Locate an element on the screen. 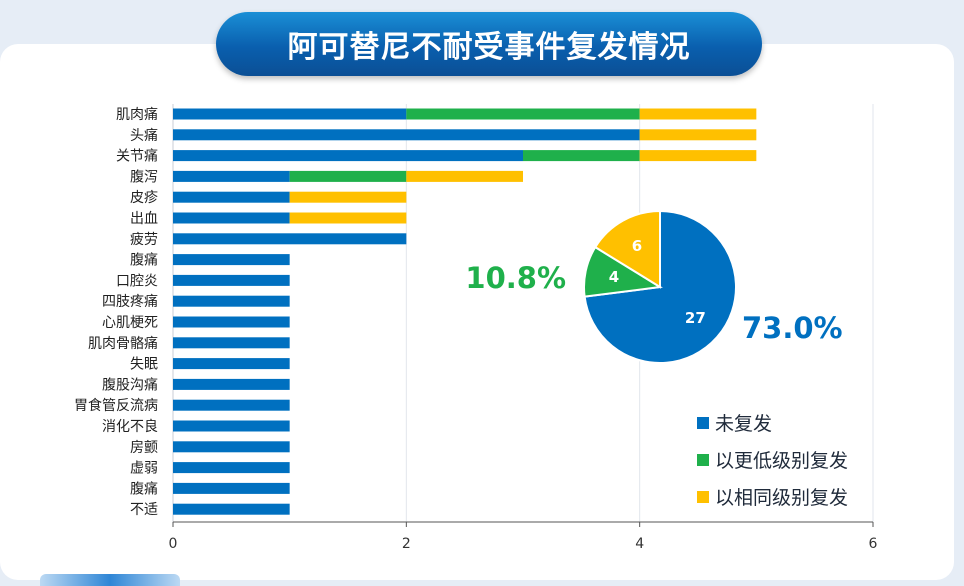  category-label: 心肌梗死 is located at coordinates (130, 323).